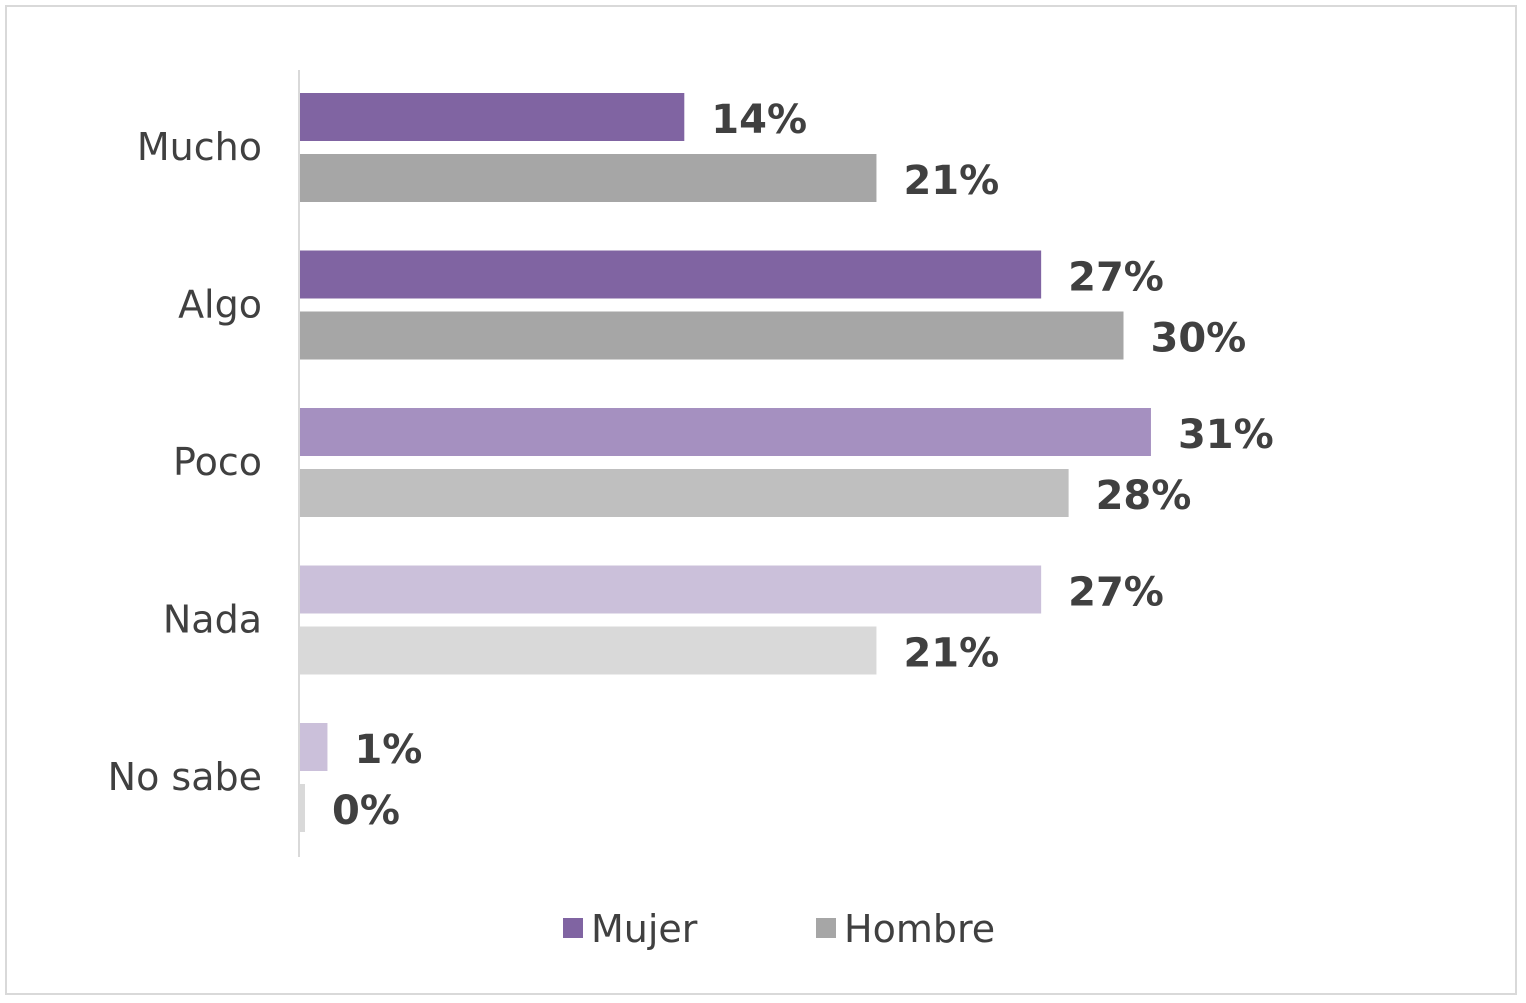  What do you see at coordinates (779, 929) in the screenshot?
I see `legend: Mujer Hombre` at bounding box center [779, 929].